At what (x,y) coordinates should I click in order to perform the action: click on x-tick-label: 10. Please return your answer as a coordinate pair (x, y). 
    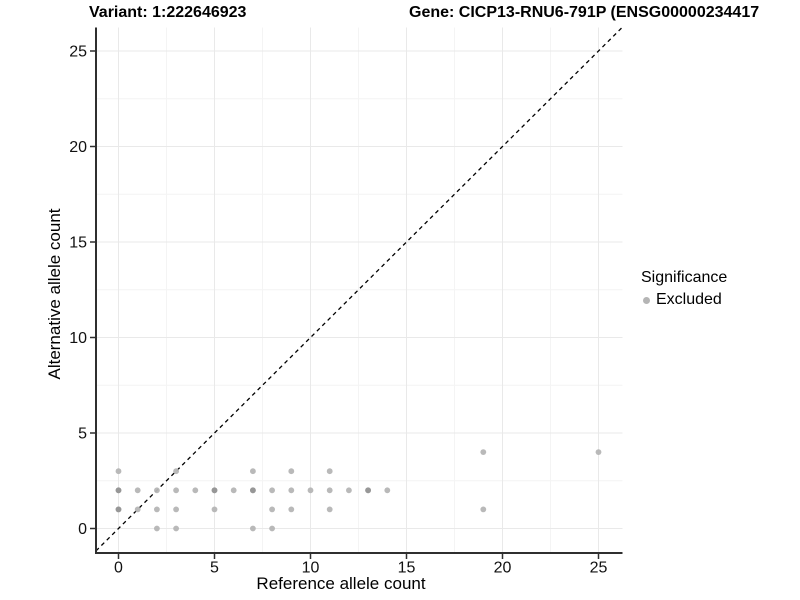
    Looking at the image, I should click on (311, 568).